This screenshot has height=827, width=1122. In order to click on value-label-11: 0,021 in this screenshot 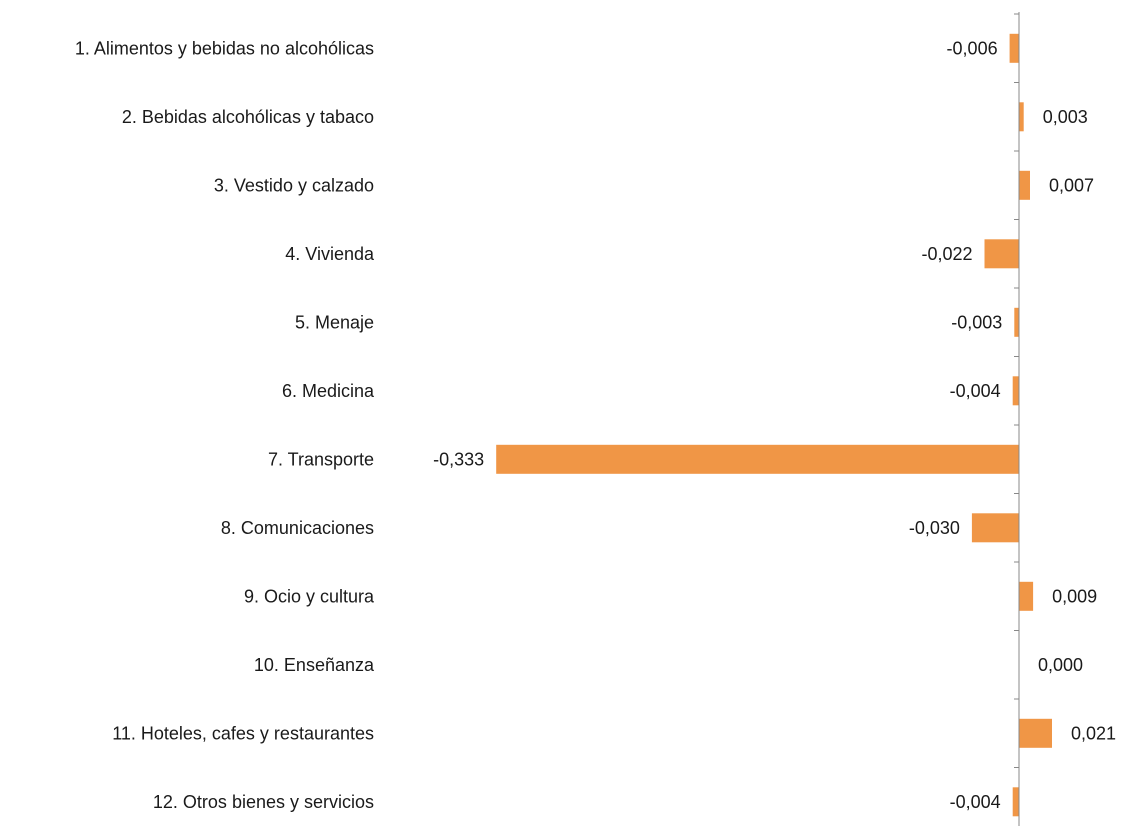, I will do `click(1093, 733)`.